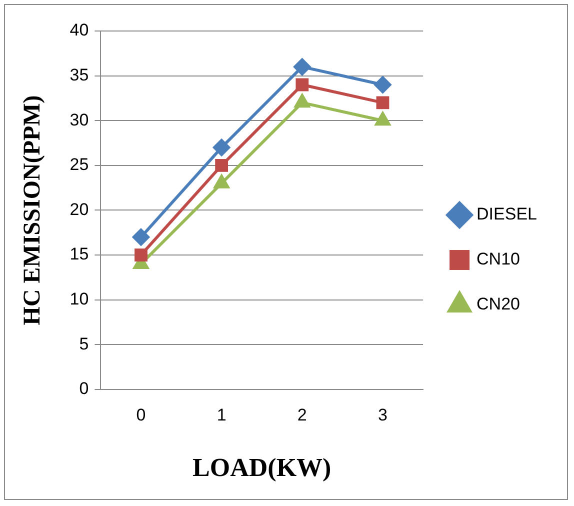 This screenshot has height=506, width=574. What do you see at coordinates (498, 259) in the screenshot?
I see `legend-label: CN10` at bounding box center [498, 259].